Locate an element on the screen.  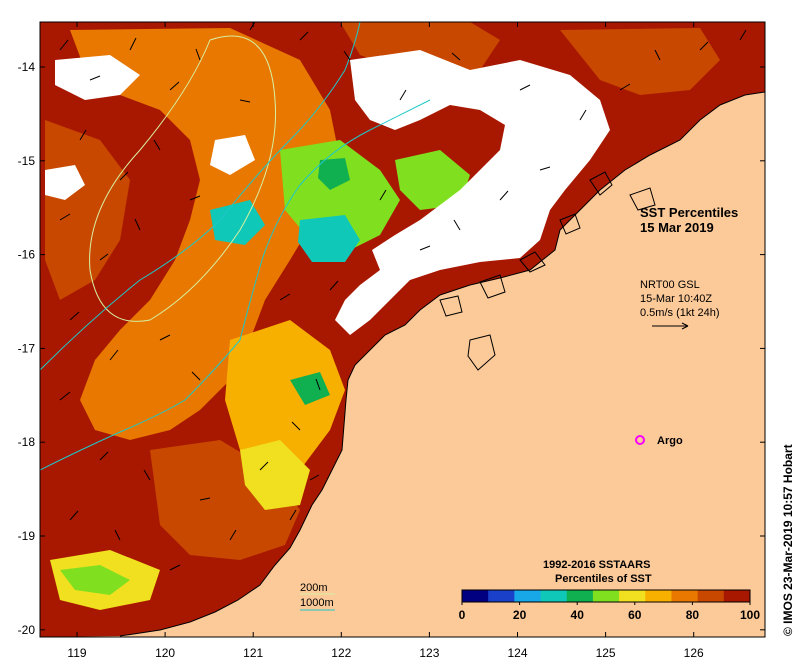
argo-label: Argo is located at coordinates (670, 441).